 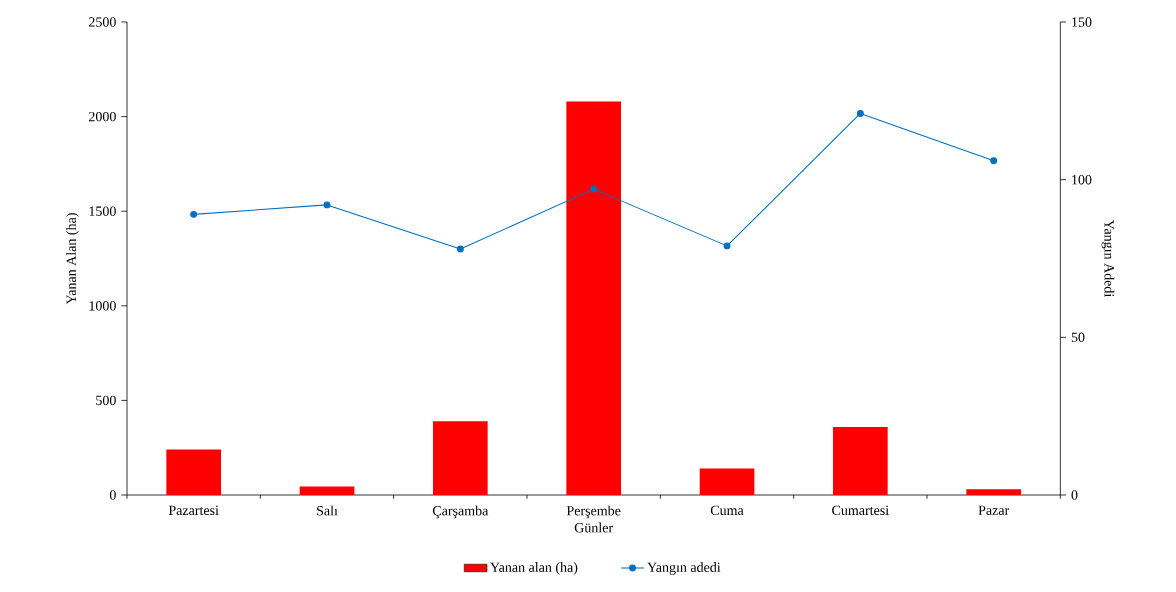 I want to click on x-tick-label: Perşembe, so click(x=593, y=512).